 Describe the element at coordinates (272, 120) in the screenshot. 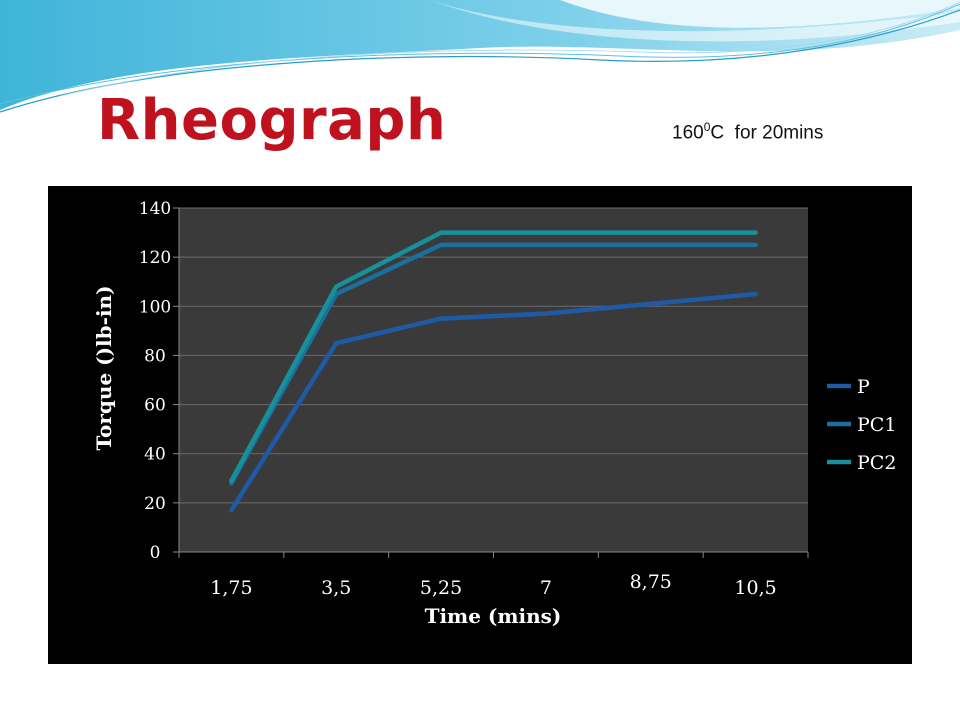

I see `slide-title: Rheograph` at that location.